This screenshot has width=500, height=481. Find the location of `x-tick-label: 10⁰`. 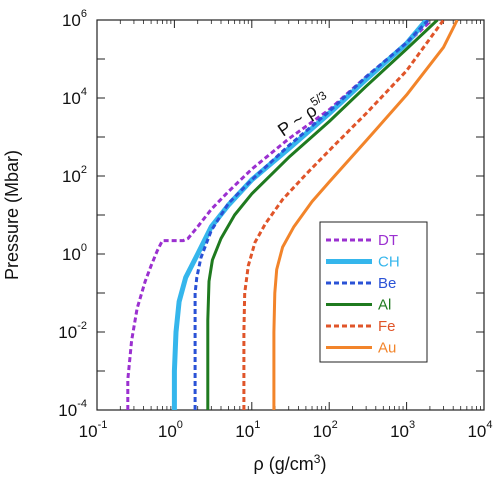

x-tick-label: 10⁰ is located at coordinates (170, 430).